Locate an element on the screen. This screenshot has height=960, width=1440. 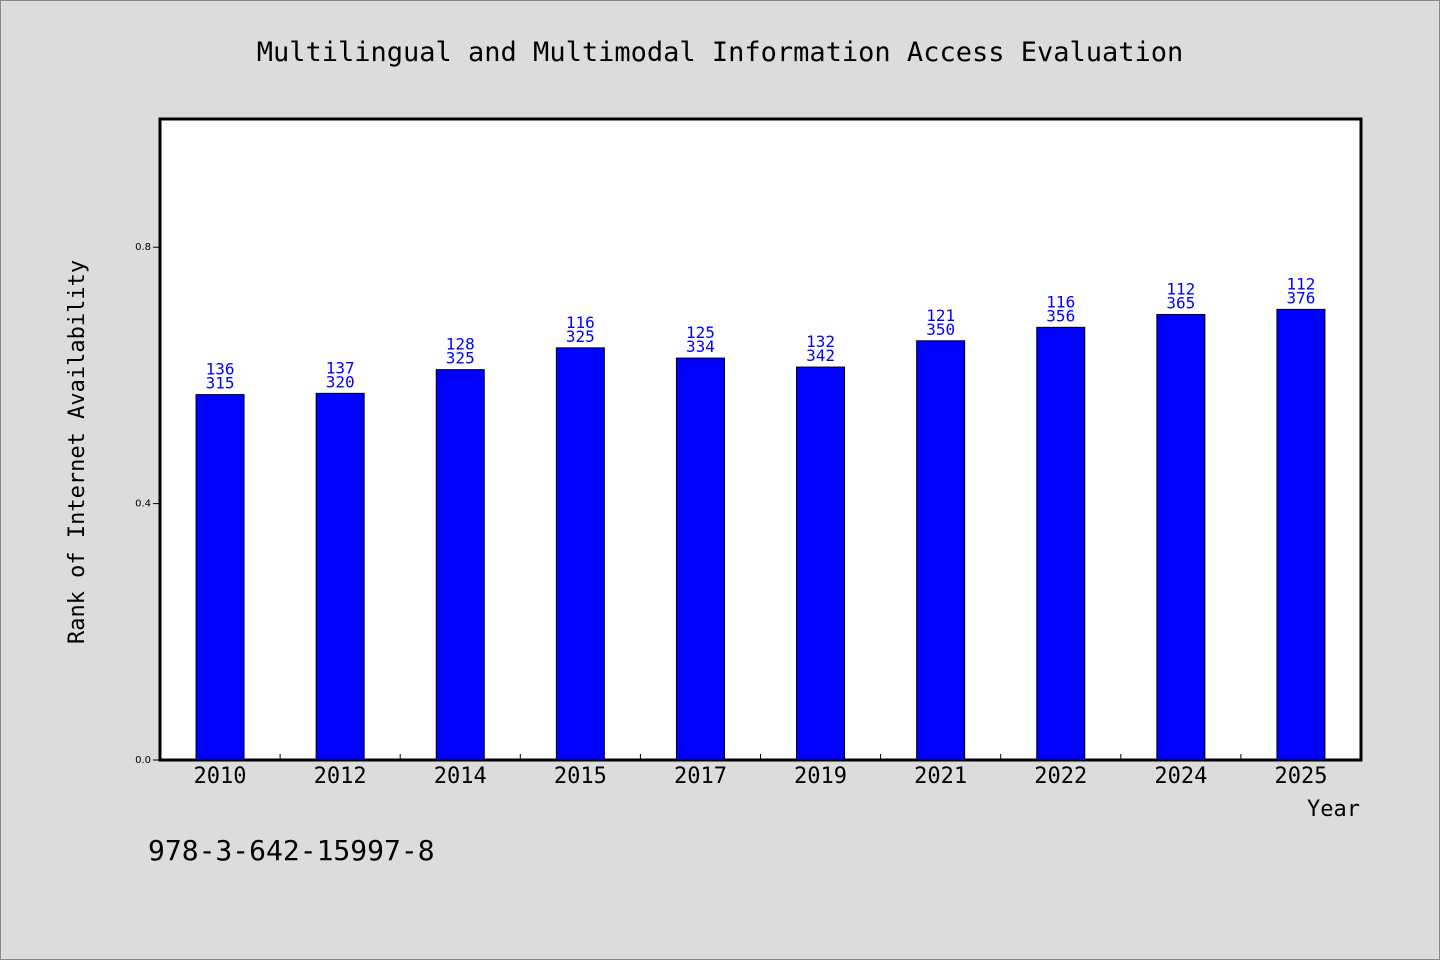
x-tick-label: 2022 is located at coordinates (1060, 776).